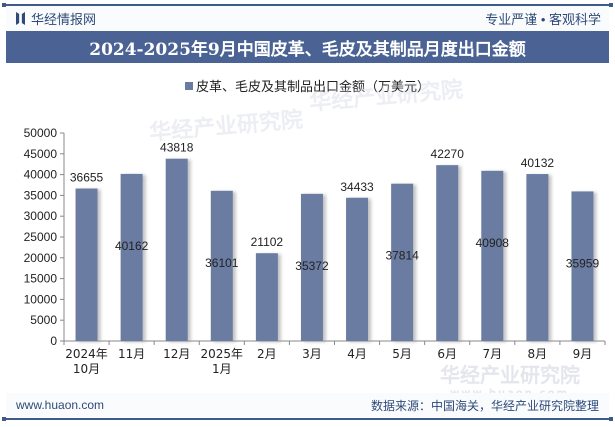 Image resolution: width=615 pixels, height=427 pixels. Describe the element at coordinates (543, 19) in the screenshot. I see `slogan: 专业严谨 • 客观科学` at that location.